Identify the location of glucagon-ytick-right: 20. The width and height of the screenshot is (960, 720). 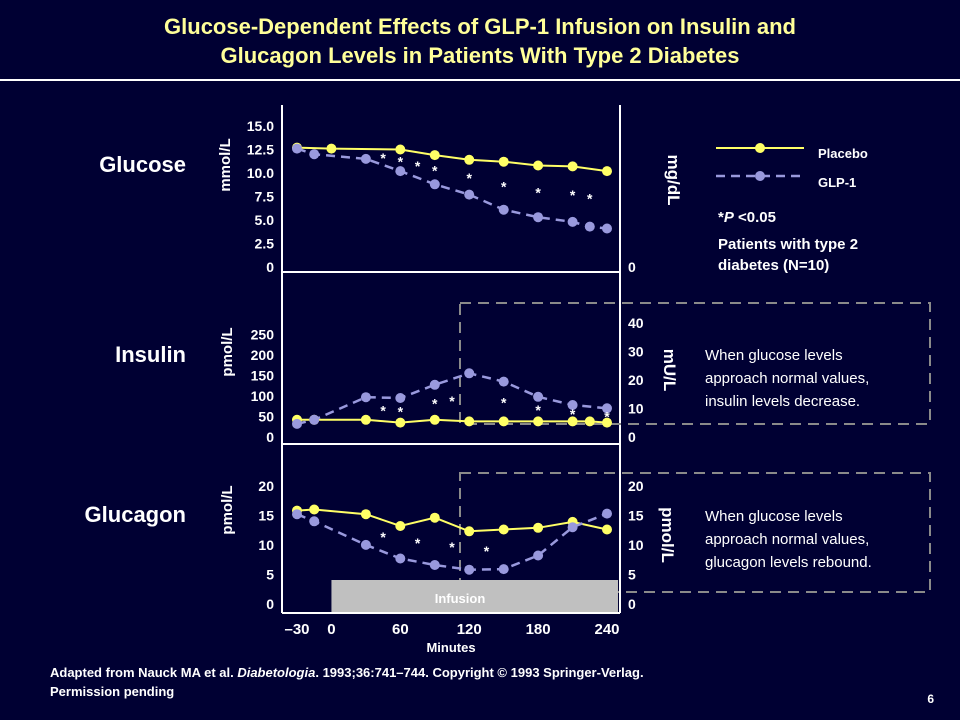
(636, 486).